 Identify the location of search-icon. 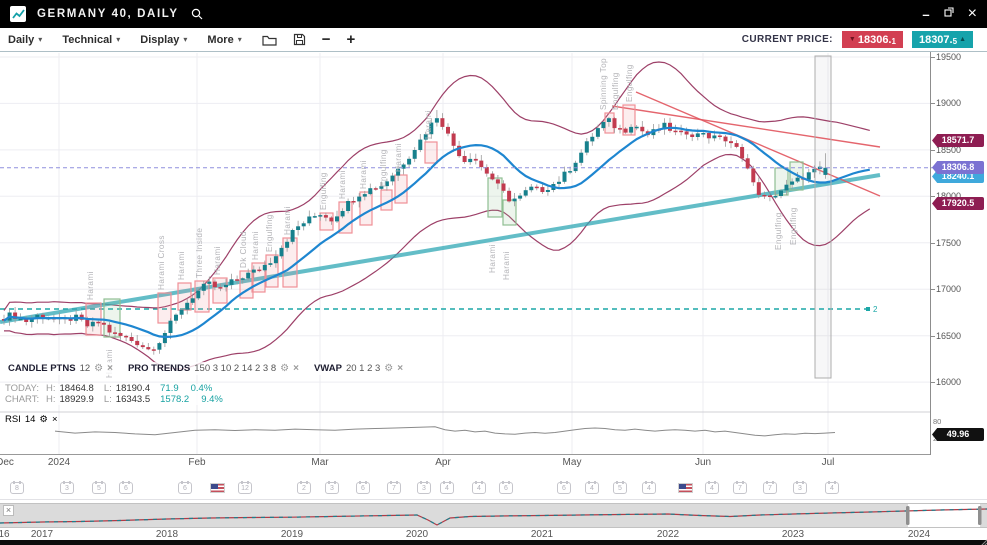
(197, 14).